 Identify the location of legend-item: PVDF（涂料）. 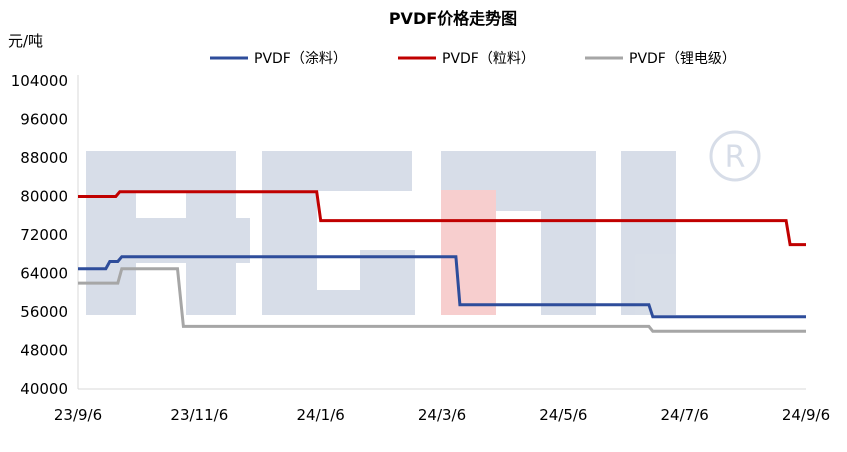
(278, 59).